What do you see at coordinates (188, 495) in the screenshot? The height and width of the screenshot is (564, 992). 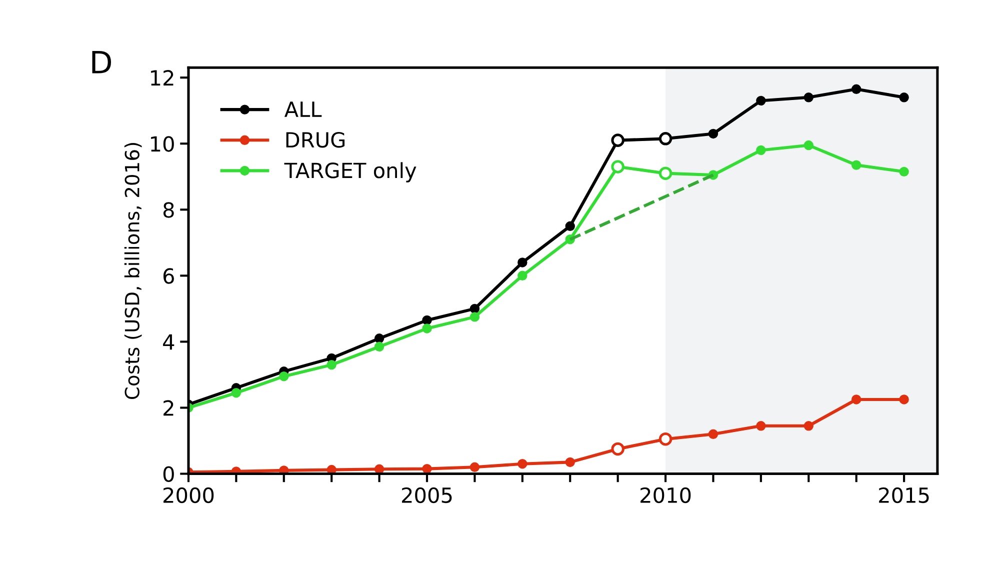 I see `x-tick-label: 2000` at bounding box center [188, 495].